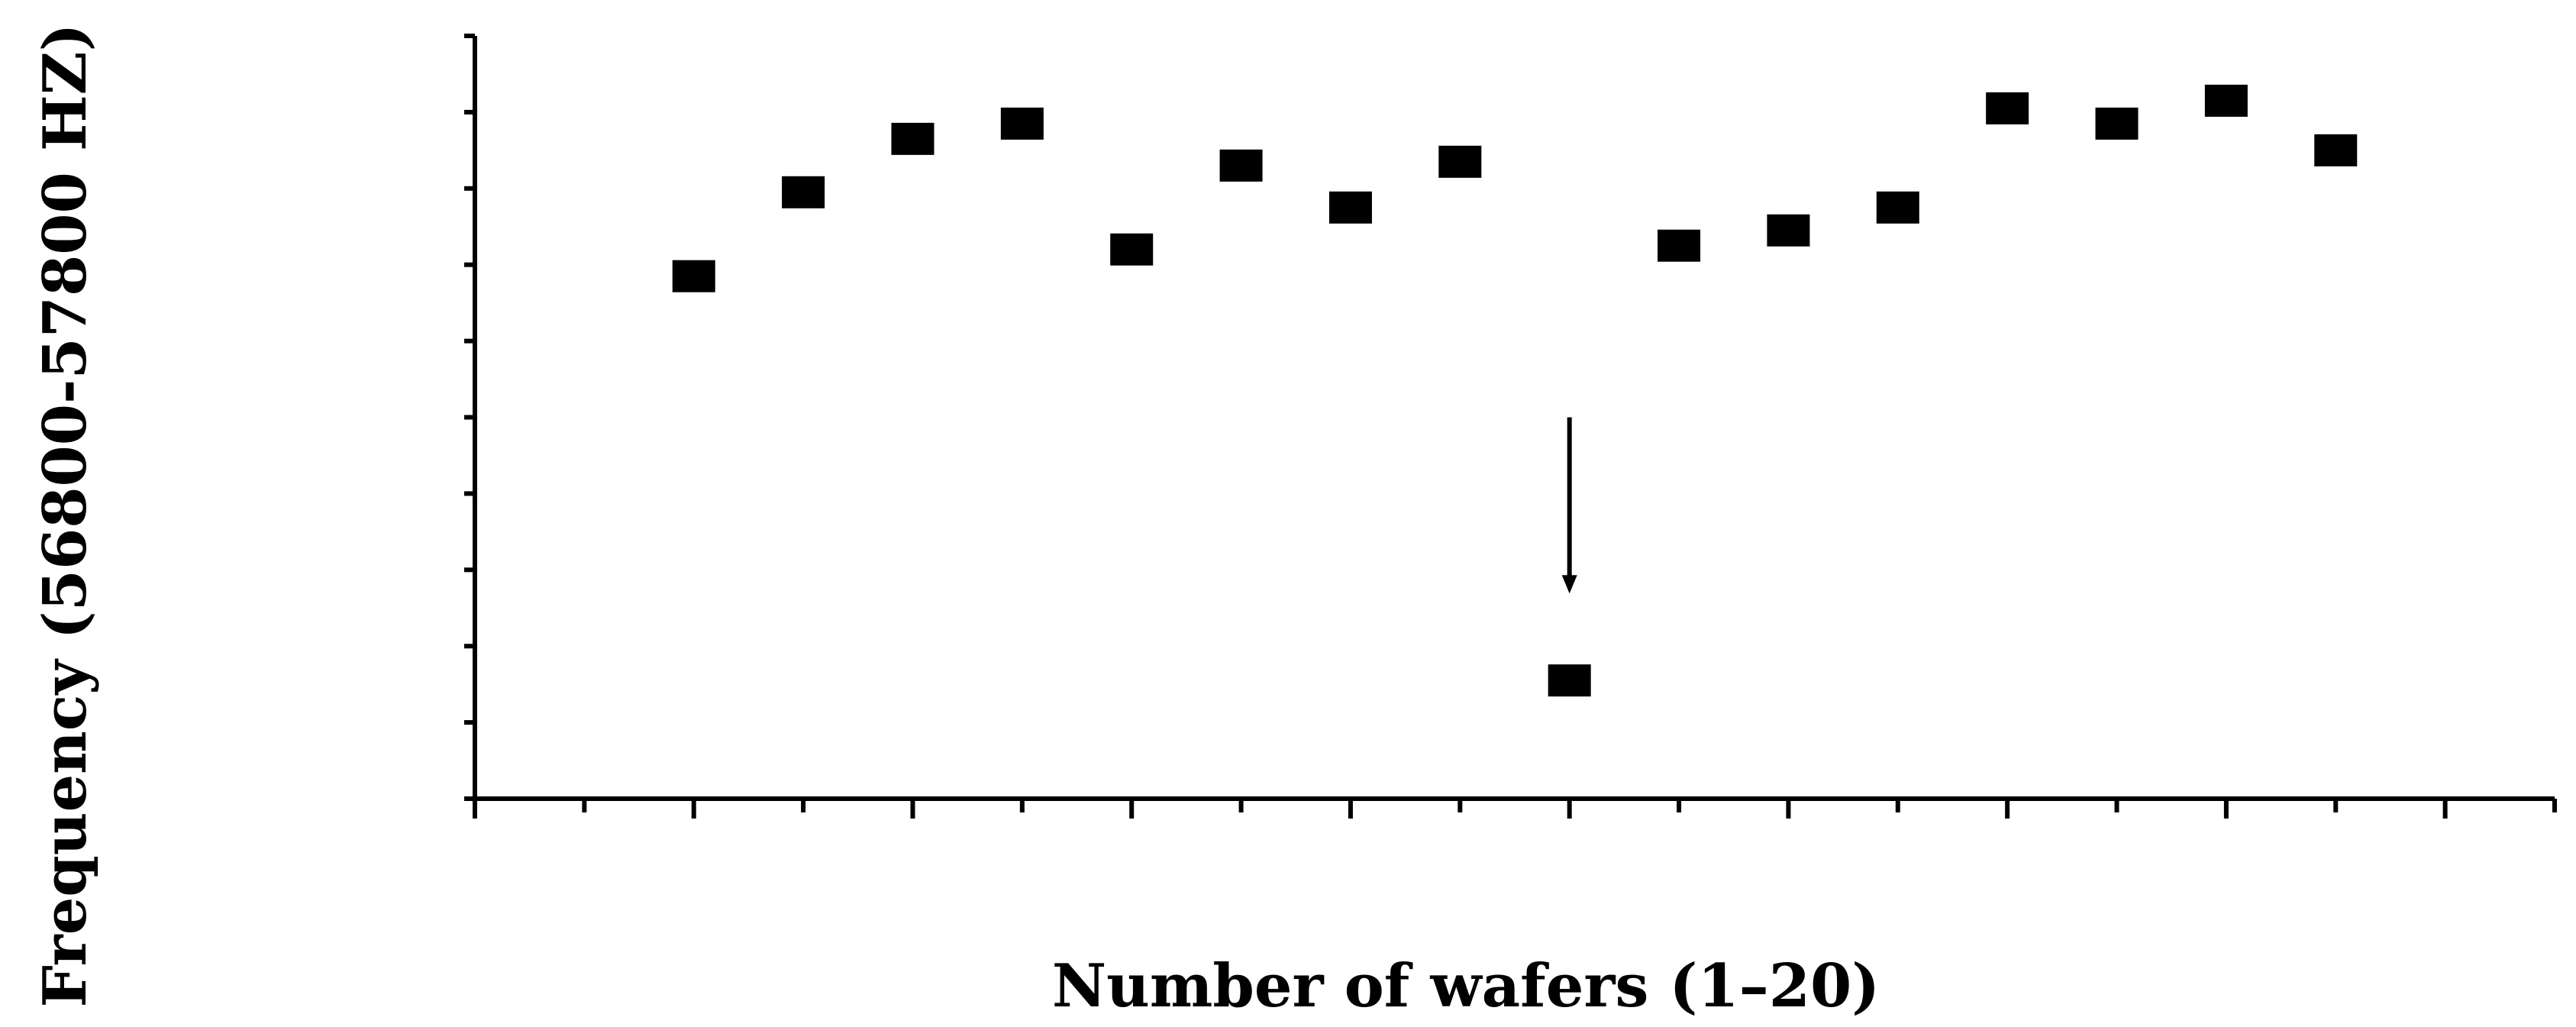  I want to click on x-axis-label: Number of wafers (1–20), so click(1466, 986).